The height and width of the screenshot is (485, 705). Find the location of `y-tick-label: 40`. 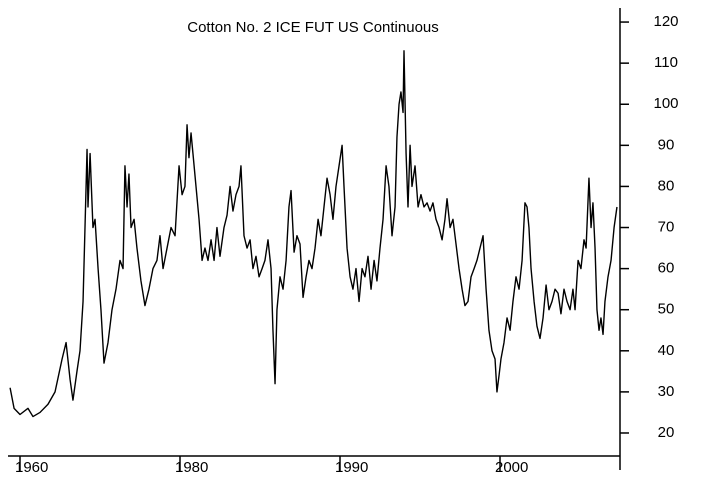

y-tick-label: 40 is located at coordinates (666, 350).